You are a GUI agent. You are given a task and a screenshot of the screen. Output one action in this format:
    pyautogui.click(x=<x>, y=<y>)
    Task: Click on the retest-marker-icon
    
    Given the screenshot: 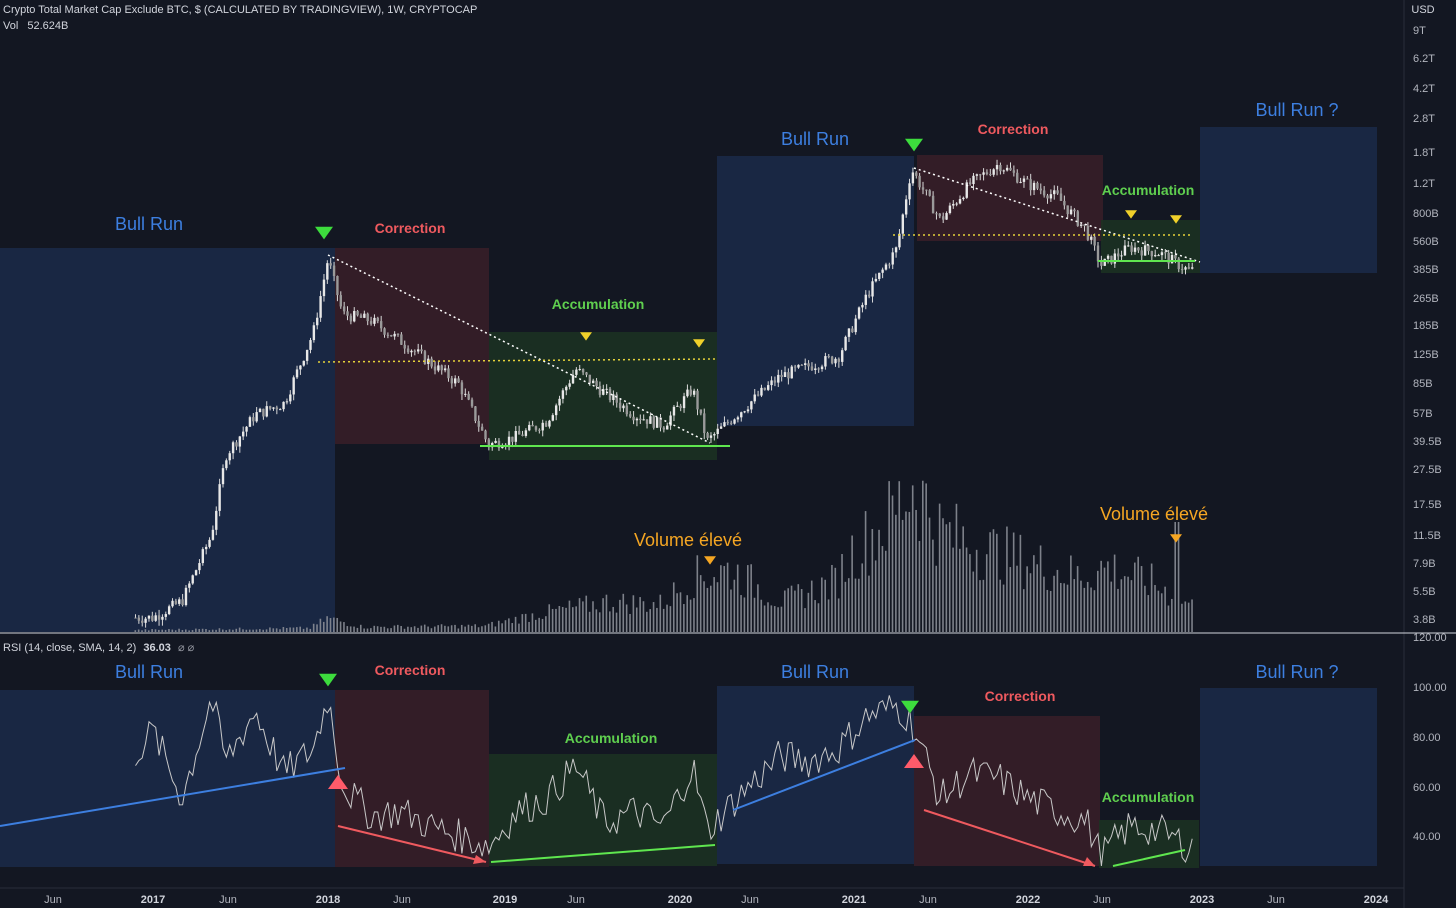 What is the action you would take?
    pyautogui.click(x=1131, y=214)
    